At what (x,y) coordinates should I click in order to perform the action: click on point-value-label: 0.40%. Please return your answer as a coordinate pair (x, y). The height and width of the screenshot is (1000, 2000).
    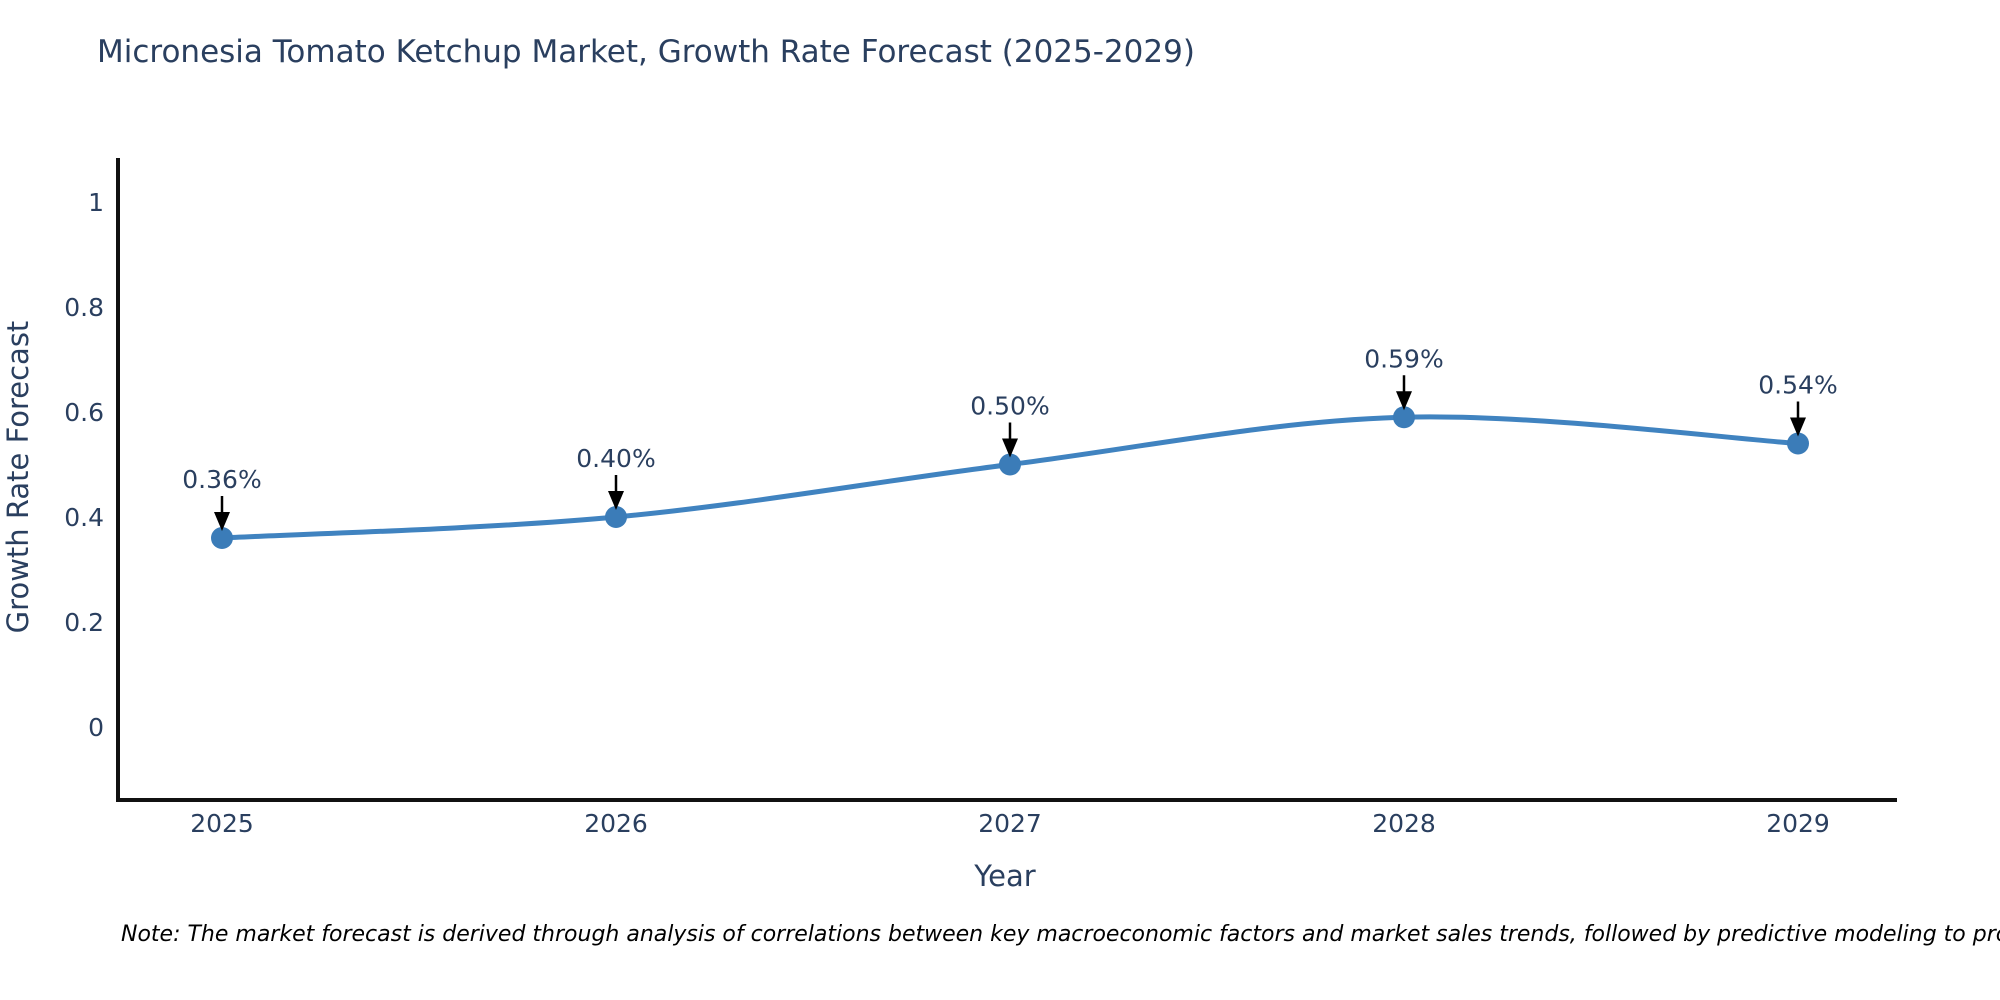
    Looking at the image, I should click on (615, 458).